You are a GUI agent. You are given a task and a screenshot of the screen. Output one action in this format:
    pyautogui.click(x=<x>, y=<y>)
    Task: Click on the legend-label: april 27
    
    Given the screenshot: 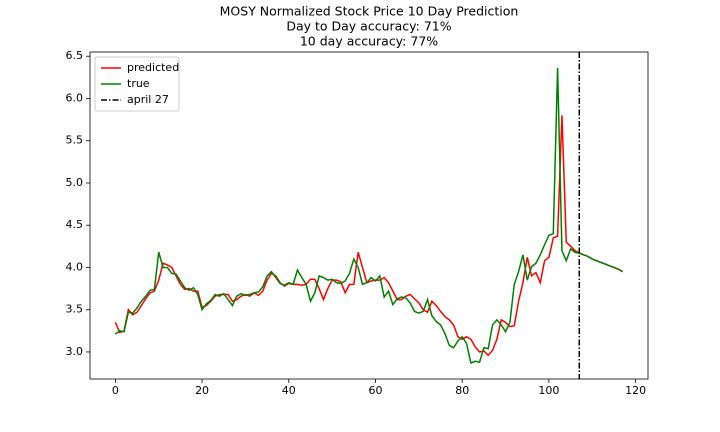 What is the action you would take?
    pyautogui.click(x=148, y=99)
    